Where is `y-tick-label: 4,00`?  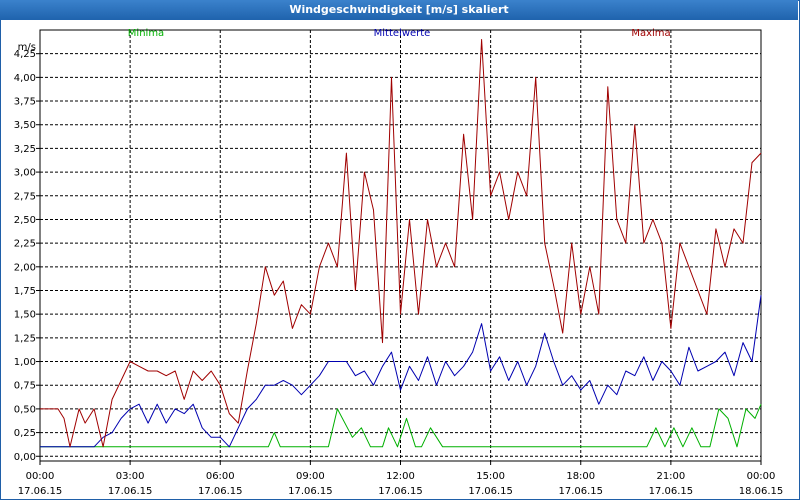 y-tick-label: 4,00 is located at coordinates (25, 78).